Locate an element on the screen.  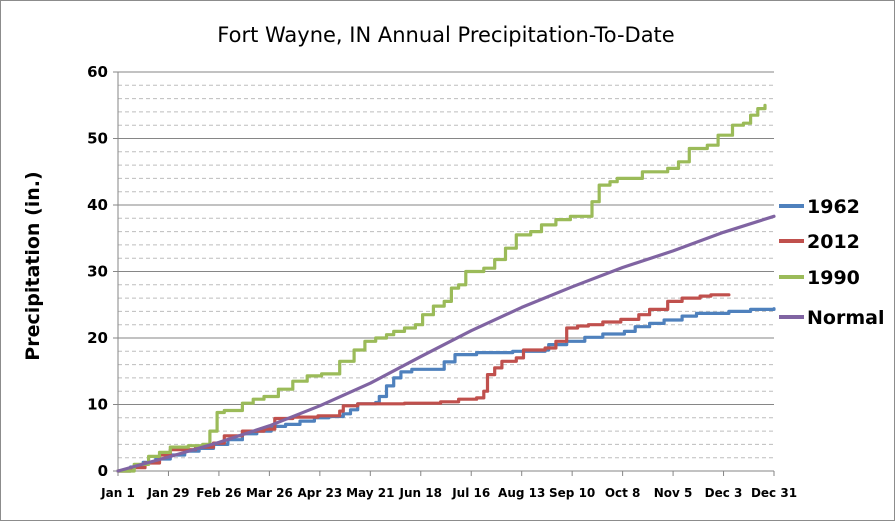
x-tick-label: Oct 8 is located at coordinates (623, 493).